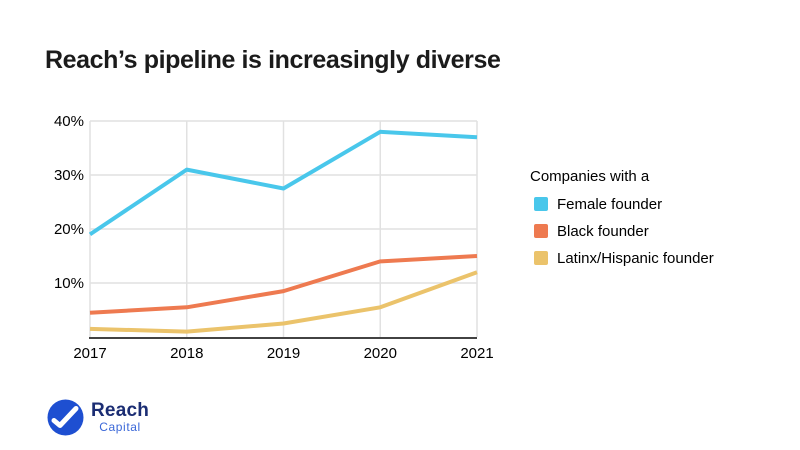  I want to click on series-line-latinx-hispanic-founder, so click(283, 302).